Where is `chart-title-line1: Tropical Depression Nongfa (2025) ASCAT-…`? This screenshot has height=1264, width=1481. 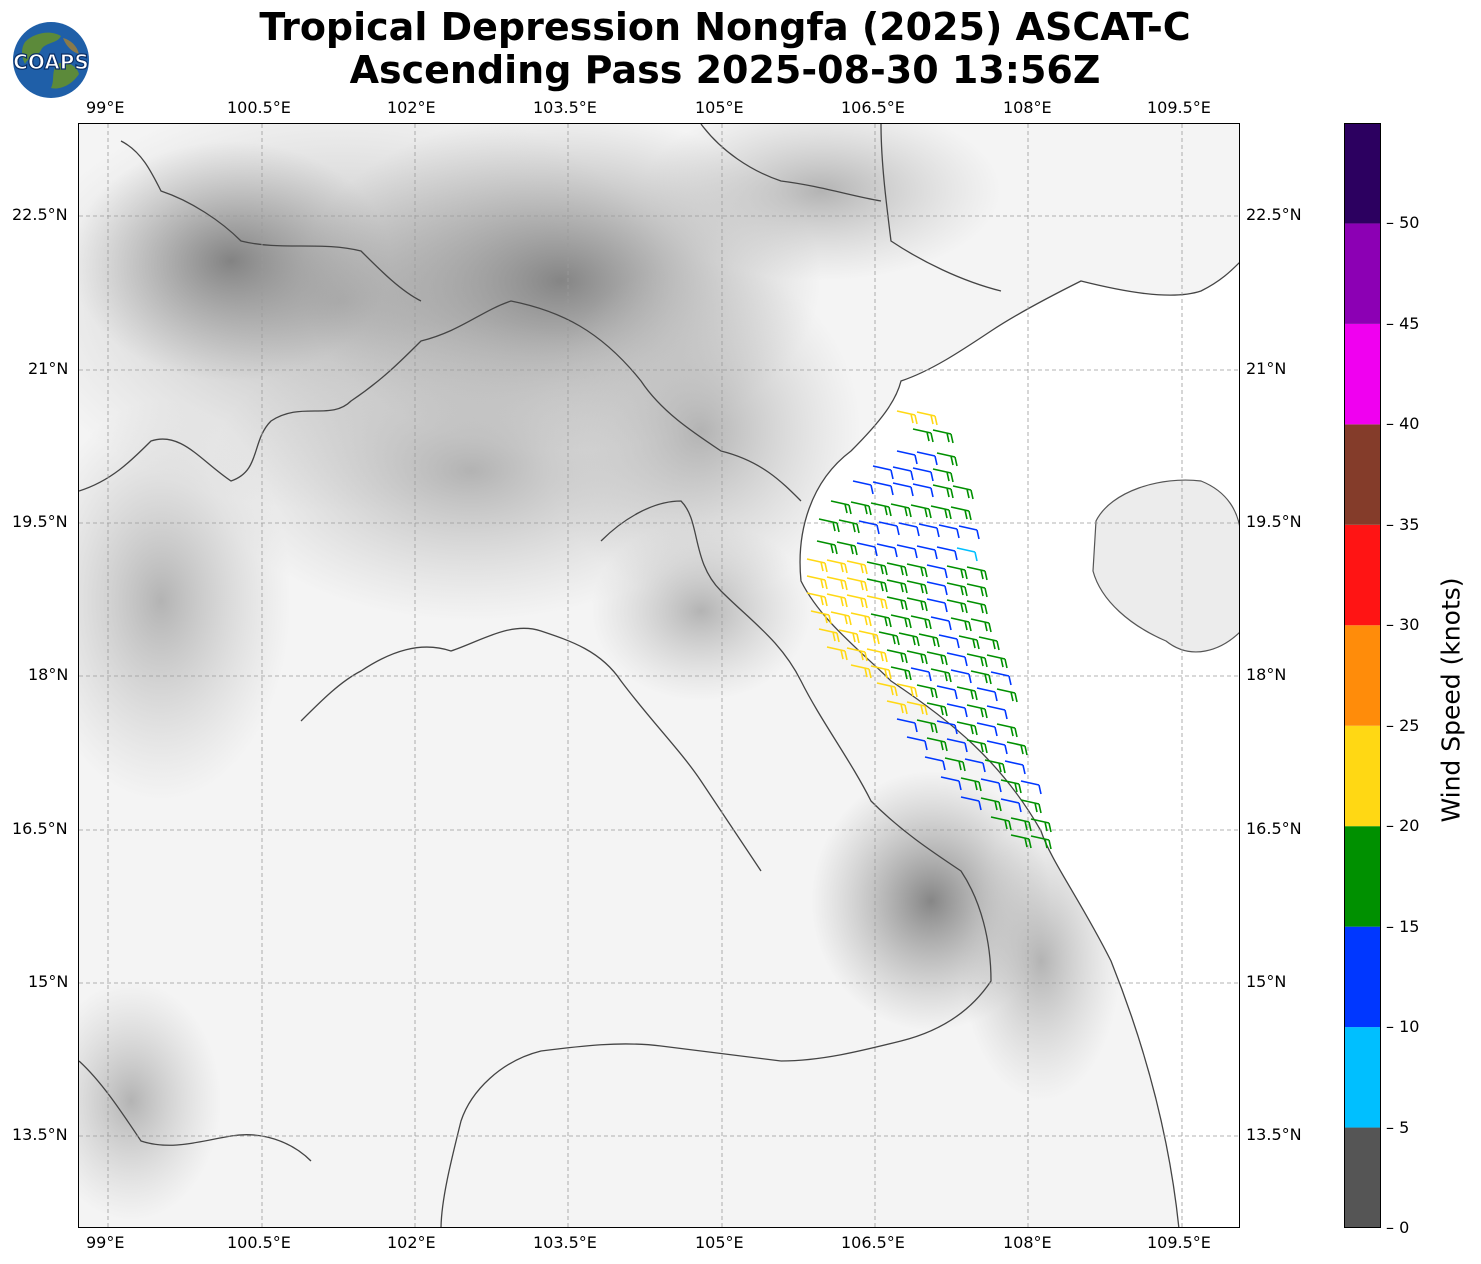
chart-title-line1: Tropical Depression Nongfa (2025) ASCAT-… is located at coordinates (725, 27).